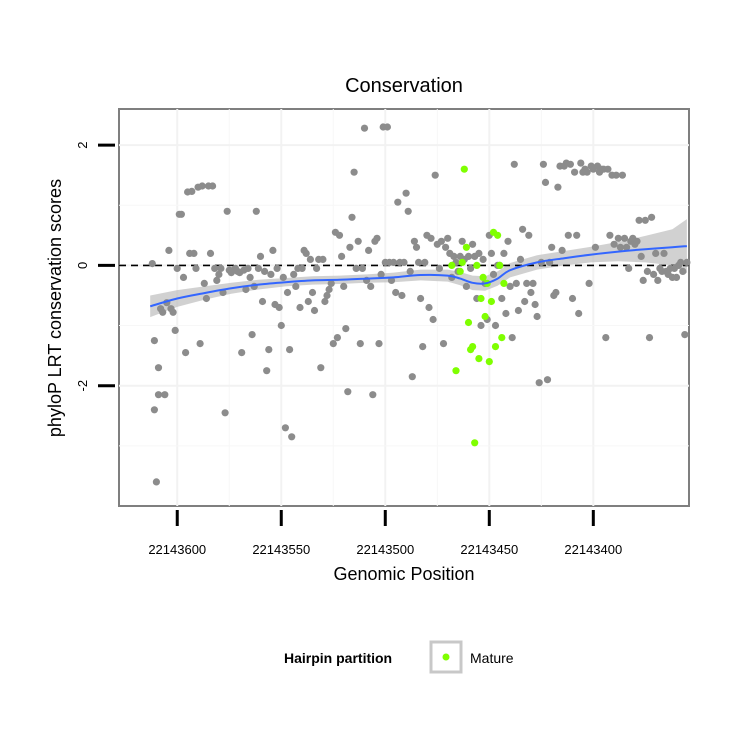 The height and width of the screenshot is (750, 750). I want to click on y-axis: 2 0 -2, so click(95, 266).